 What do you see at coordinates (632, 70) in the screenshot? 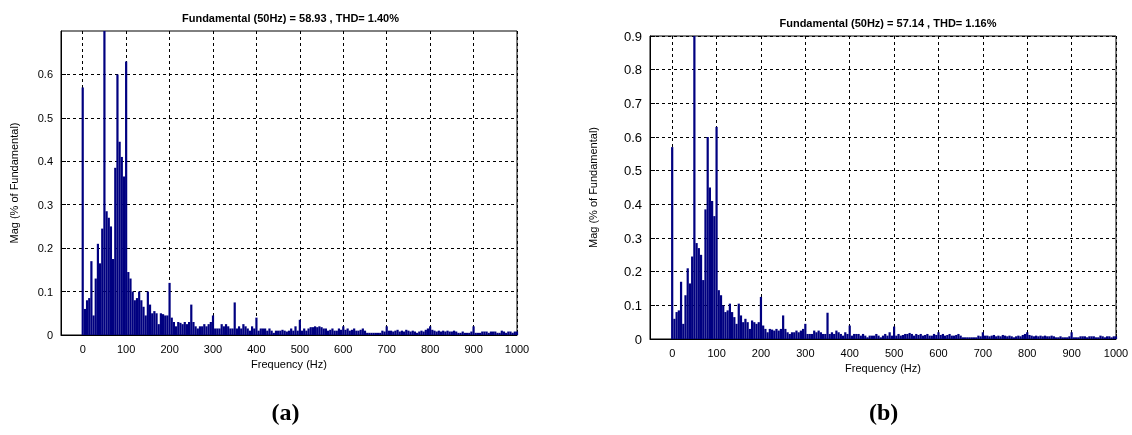
I see `y-tick-label: 0.8` at bounding box center [632, 70].